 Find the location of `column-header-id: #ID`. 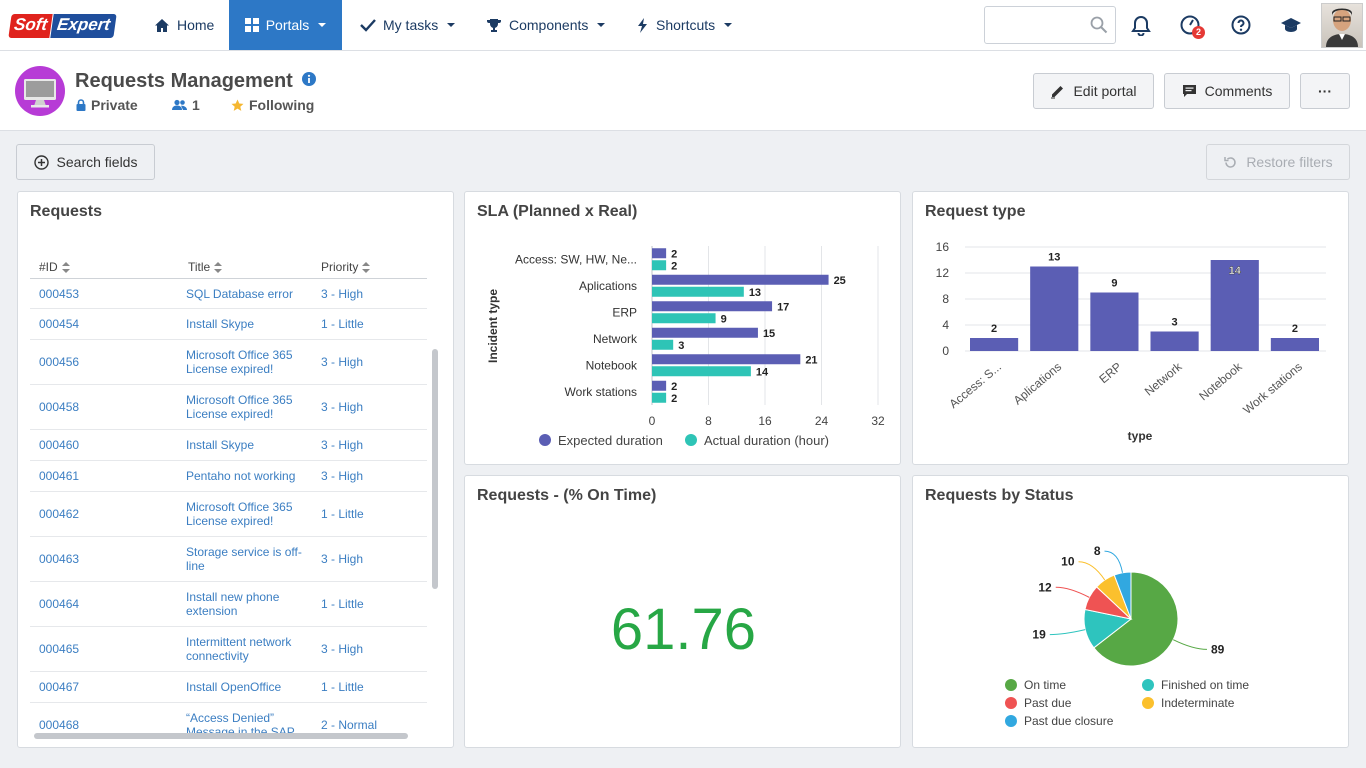

column-header-id: #ID is located at coordinates (54, 267).